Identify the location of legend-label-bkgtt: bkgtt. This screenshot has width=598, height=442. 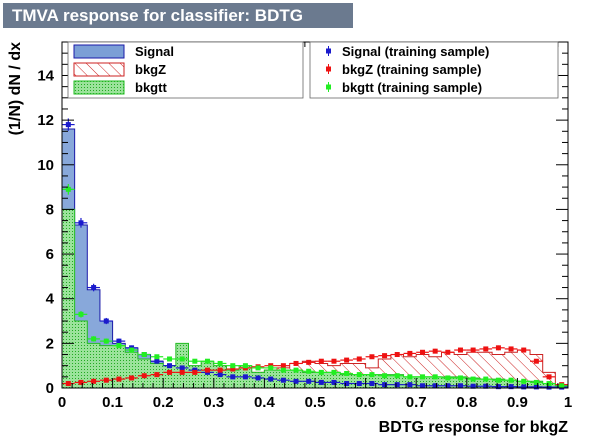
(151, 87).